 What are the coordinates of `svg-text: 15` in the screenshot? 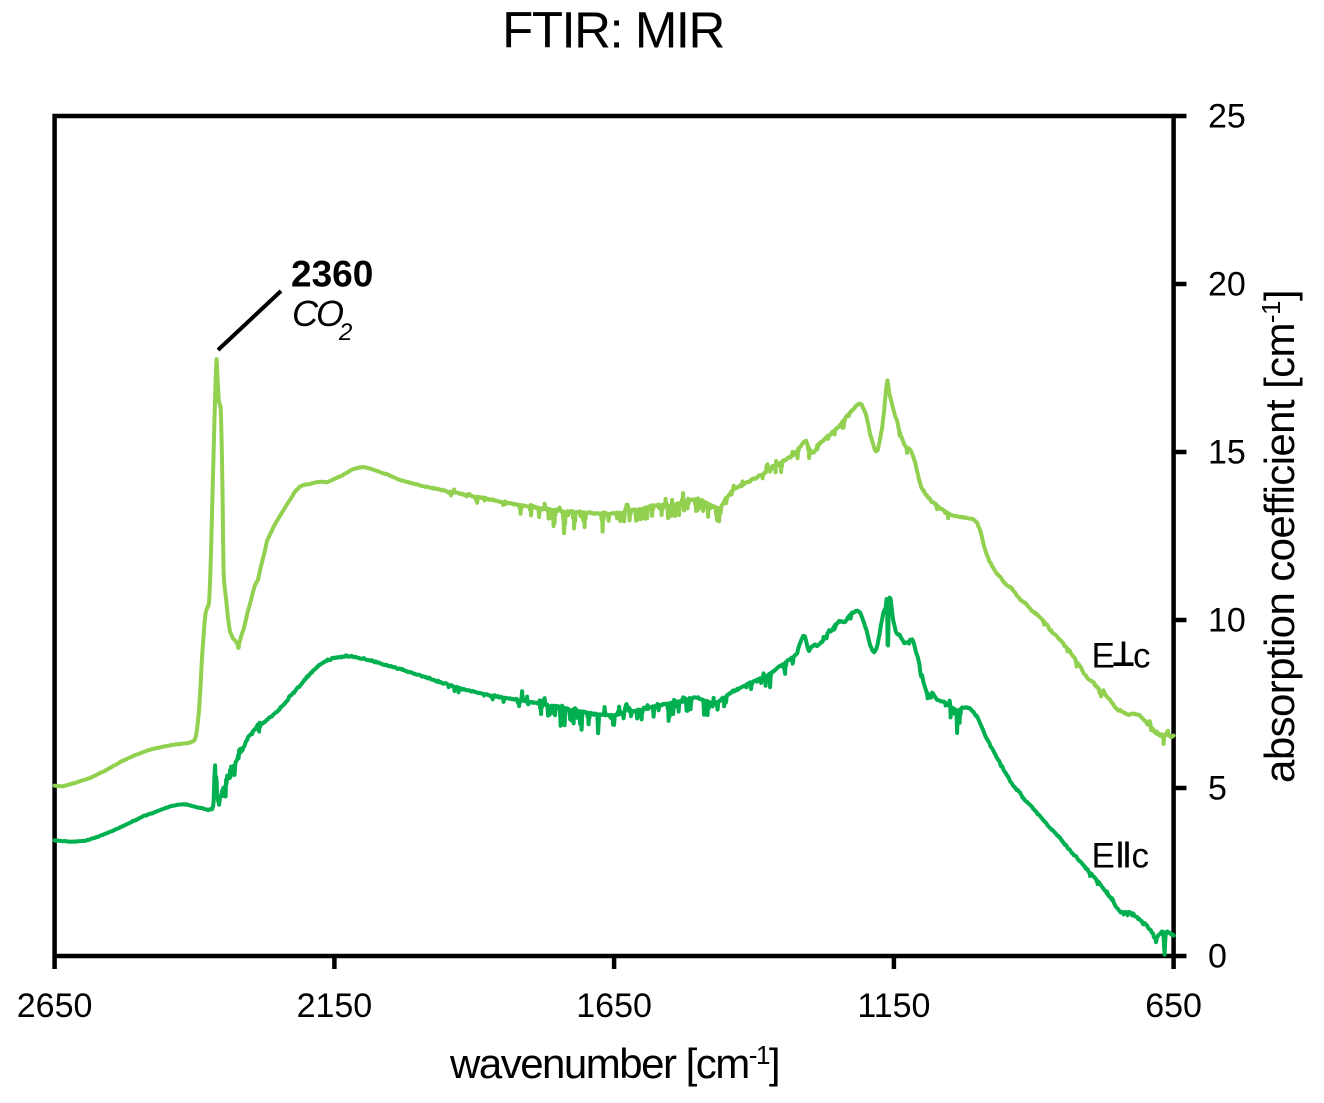 It's located at (1227, 453).